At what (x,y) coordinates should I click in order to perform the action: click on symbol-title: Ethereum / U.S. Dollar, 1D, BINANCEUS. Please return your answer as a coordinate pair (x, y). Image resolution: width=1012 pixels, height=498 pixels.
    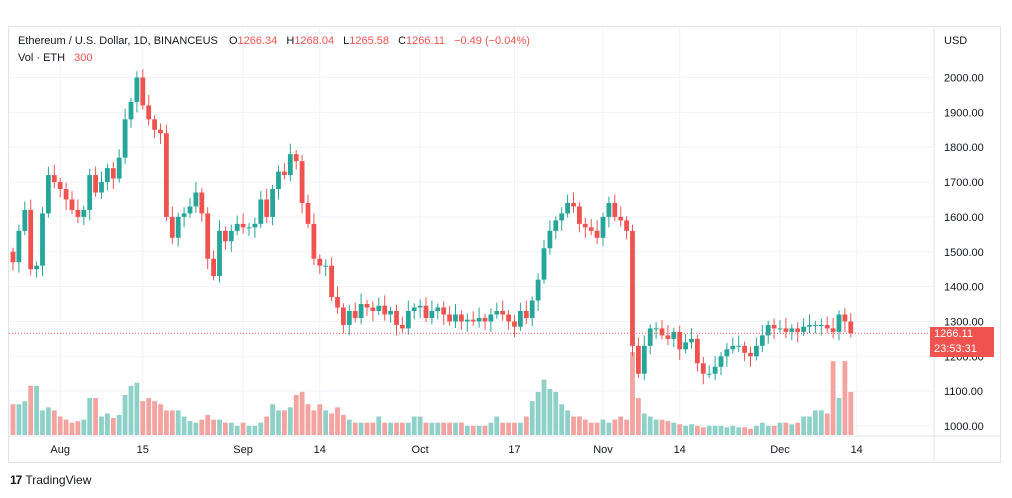
    Looking at the image, I should click on (118, 41).